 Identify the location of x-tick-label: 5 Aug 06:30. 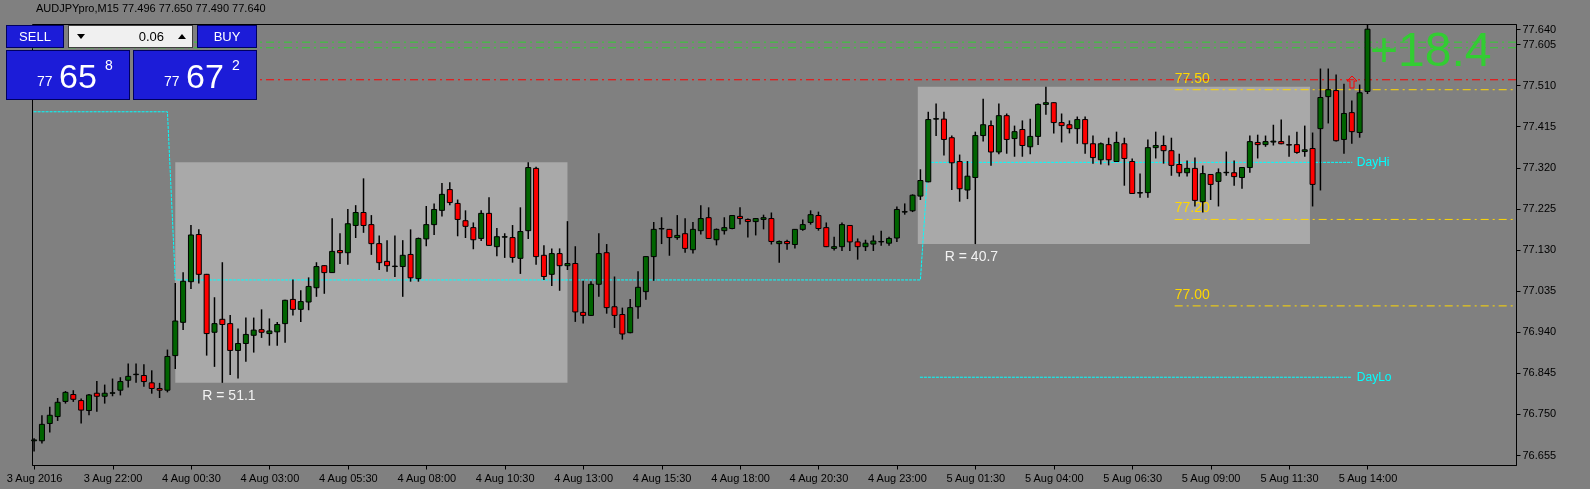
(1133, 477).